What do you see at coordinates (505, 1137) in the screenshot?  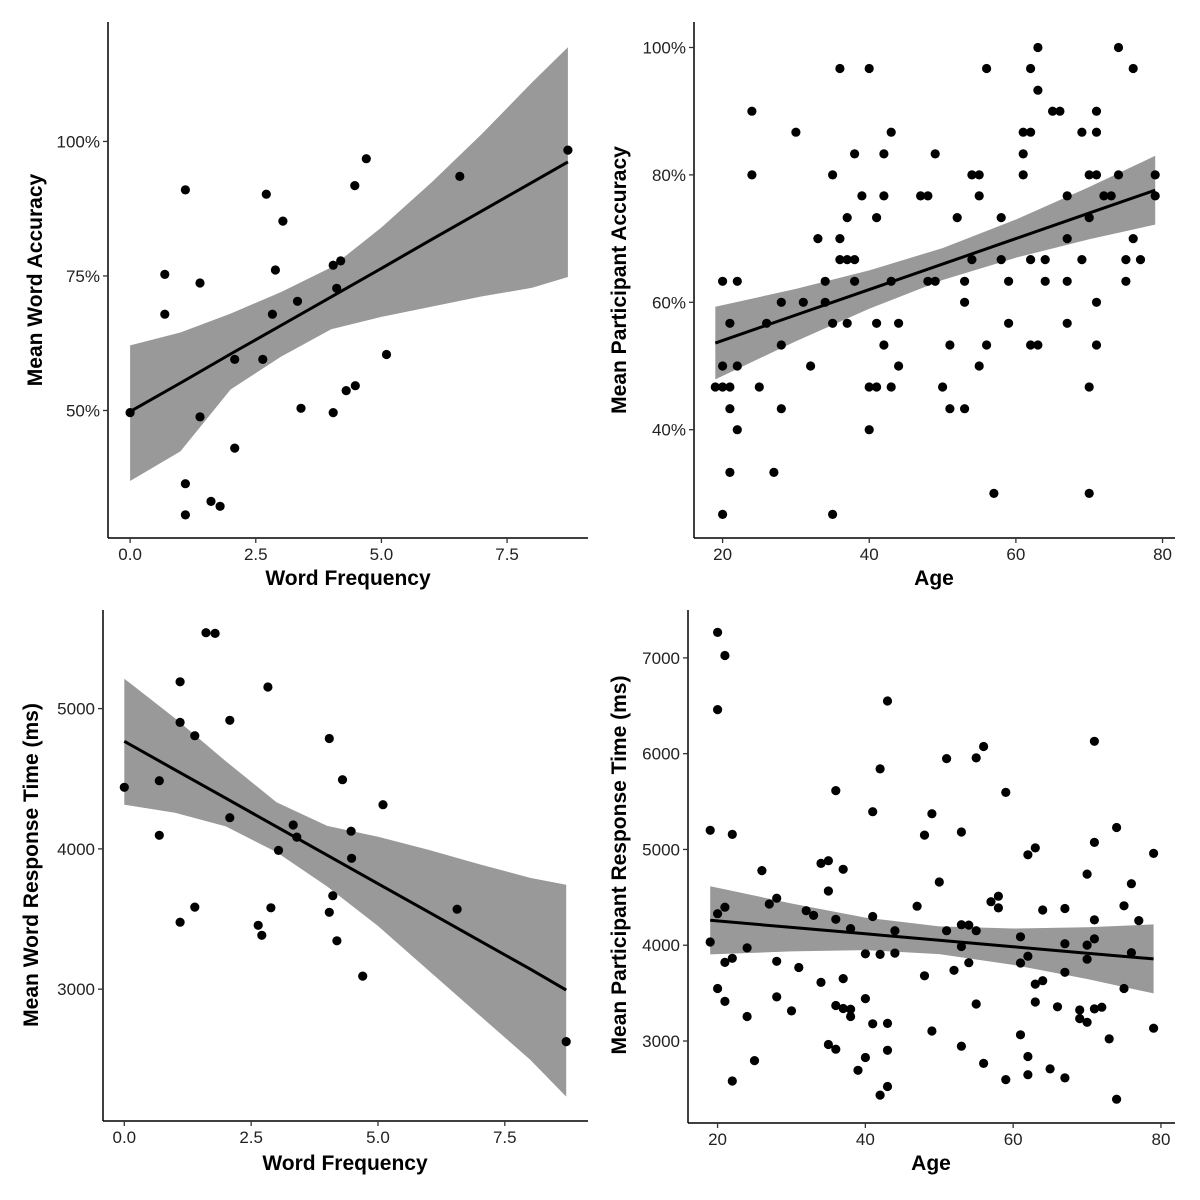 I see `panel3-x-tick-label: 7.5` at bounding box center [505, 1137].